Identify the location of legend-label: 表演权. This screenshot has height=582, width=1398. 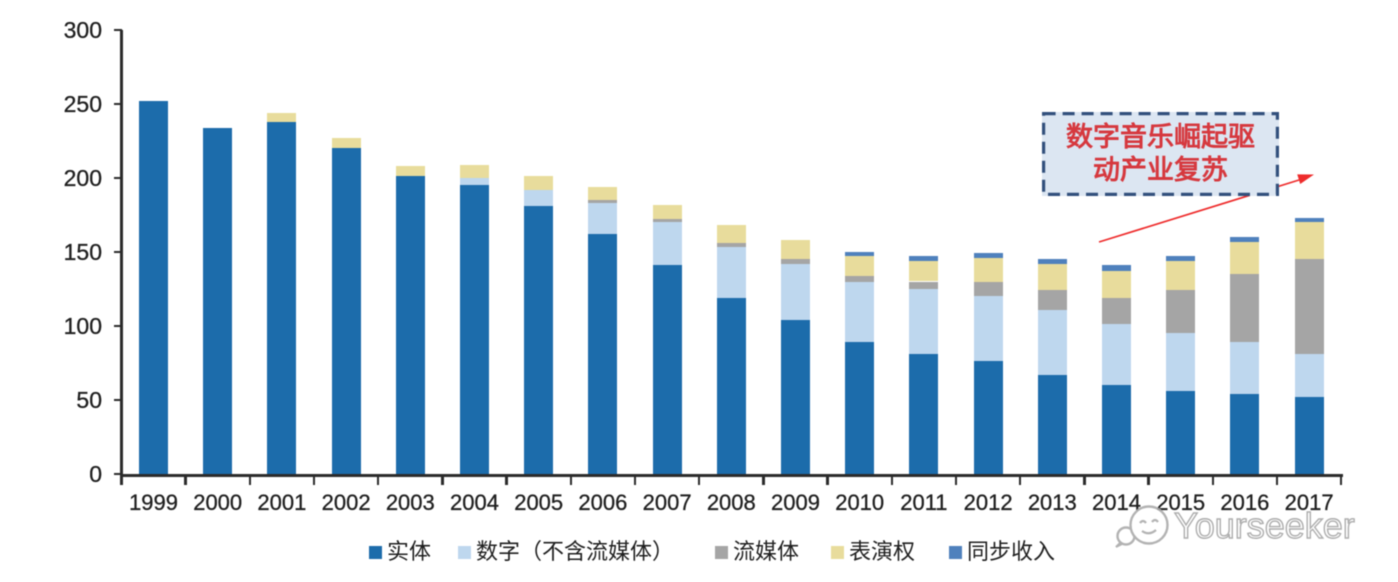
(882, 551).